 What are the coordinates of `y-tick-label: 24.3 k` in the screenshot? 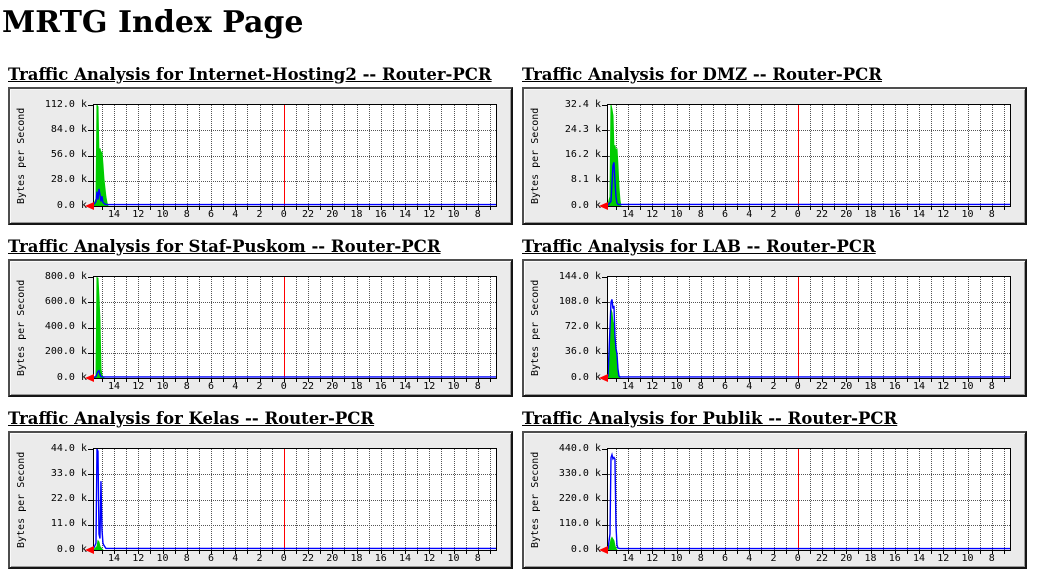 It's located at (582, 129).